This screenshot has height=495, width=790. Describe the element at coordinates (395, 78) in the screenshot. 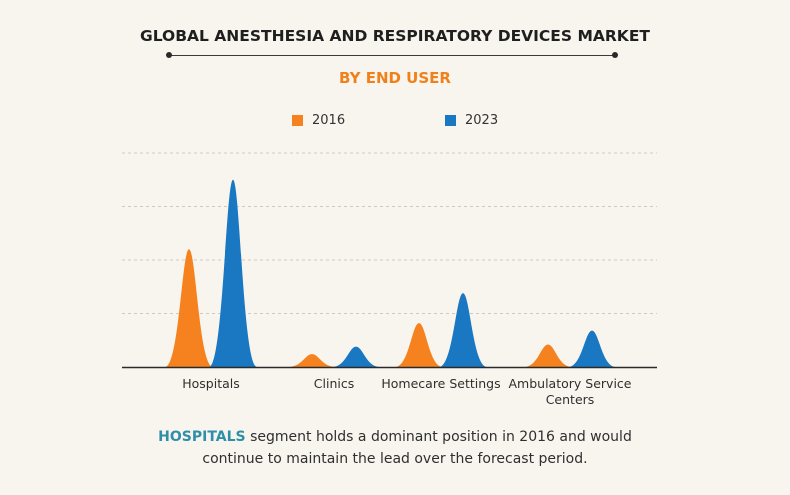

I see `chart-subtitle: BY END USER` at that location.